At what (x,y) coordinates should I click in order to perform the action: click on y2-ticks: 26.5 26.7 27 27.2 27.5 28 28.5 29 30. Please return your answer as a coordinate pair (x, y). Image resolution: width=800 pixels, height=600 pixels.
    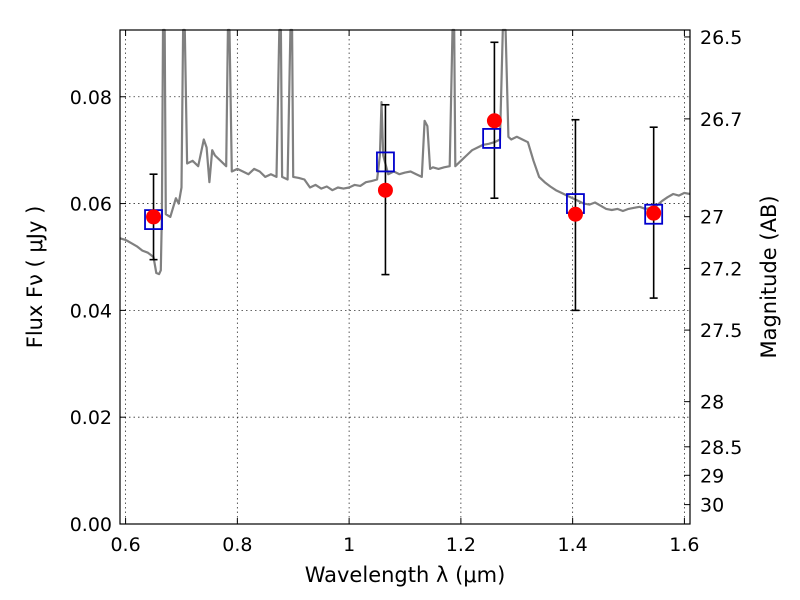
    Looking at the image, I should click on (713, 272).